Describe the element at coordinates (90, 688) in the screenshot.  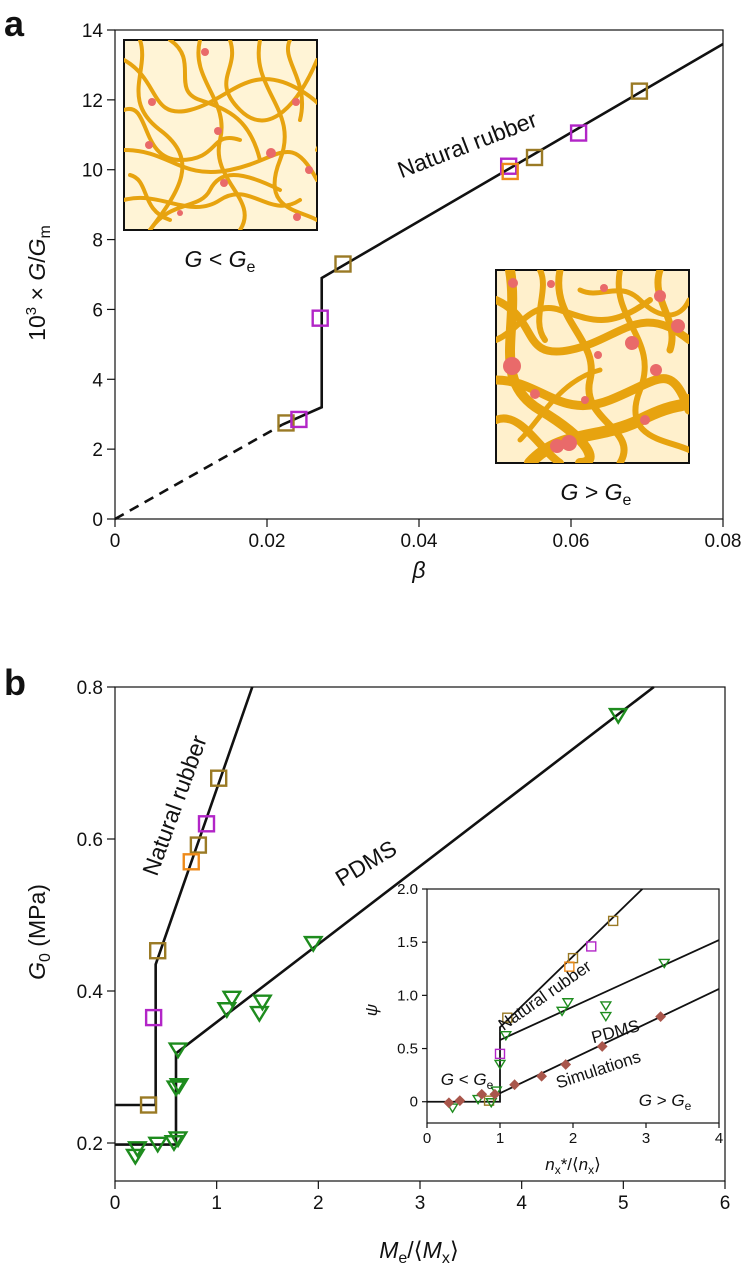
I see `y-tick-label: 0.8` at that location.